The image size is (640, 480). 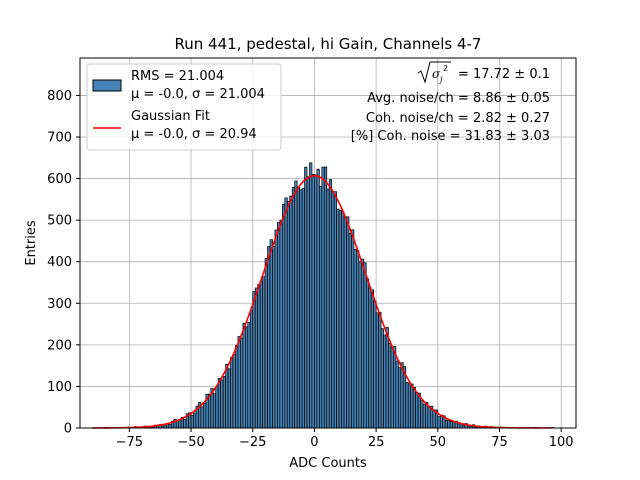 What do you see at coordinates (499, 442) in the screenshot?
I see `x-tick-label: 75` at bounding box center [499, 442].